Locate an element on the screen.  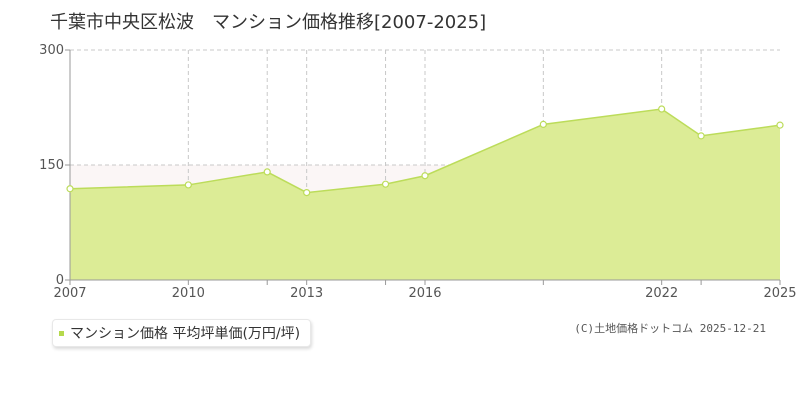
y-tick-label: 300 is located at coordinates (51, 50).